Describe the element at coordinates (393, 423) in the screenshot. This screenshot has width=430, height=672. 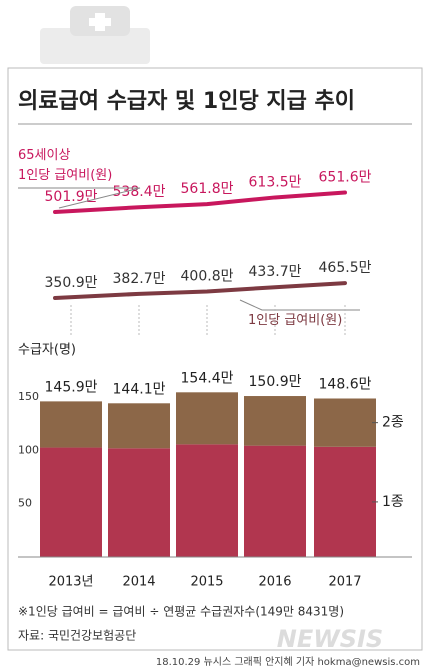
I see `legend-label: 2종` at that location.